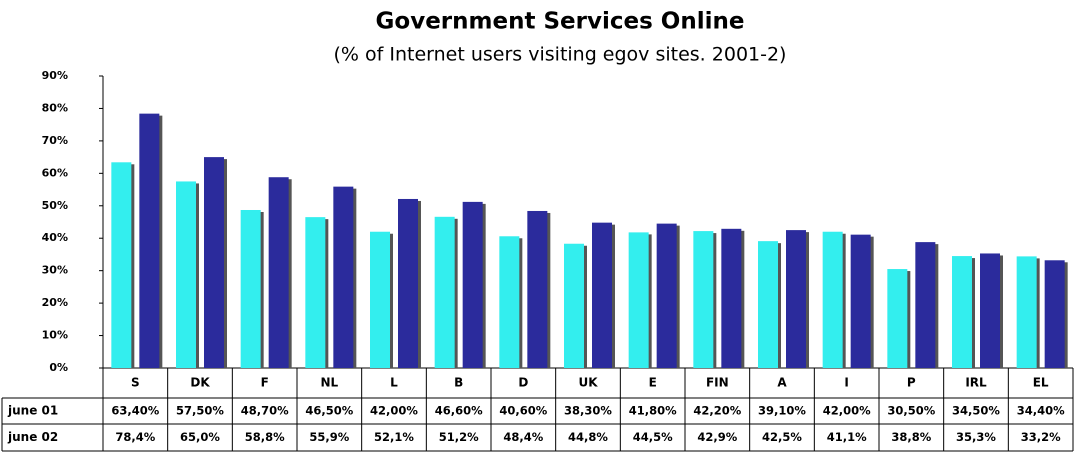  Describe the element at coordinates (55, 237) in the screenshot. I see `y-tick-label: 40%` at that location.